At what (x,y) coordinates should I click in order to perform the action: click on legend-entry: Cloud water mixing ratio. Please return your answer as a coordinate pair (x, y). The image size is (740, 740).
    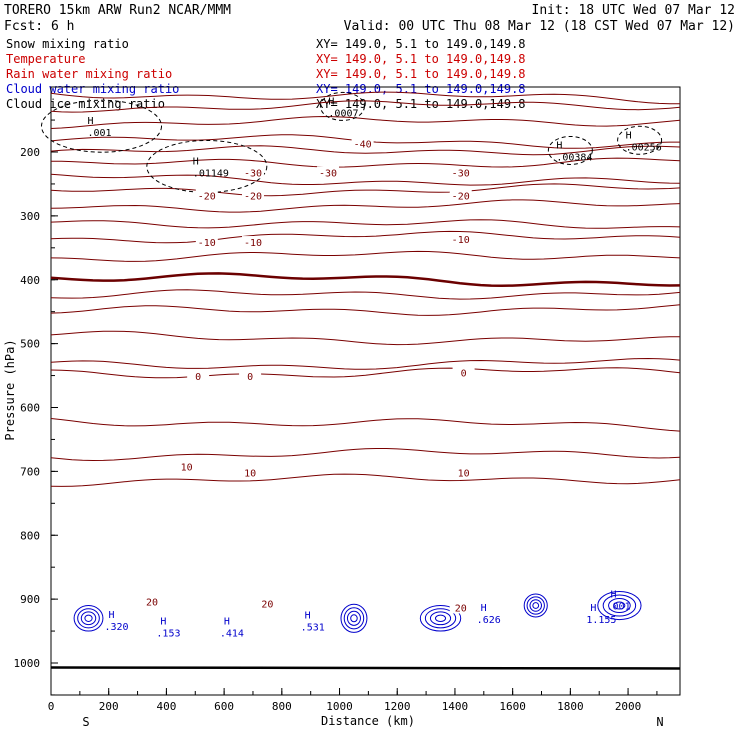
    Looking at the image, I should click on (92, 89).